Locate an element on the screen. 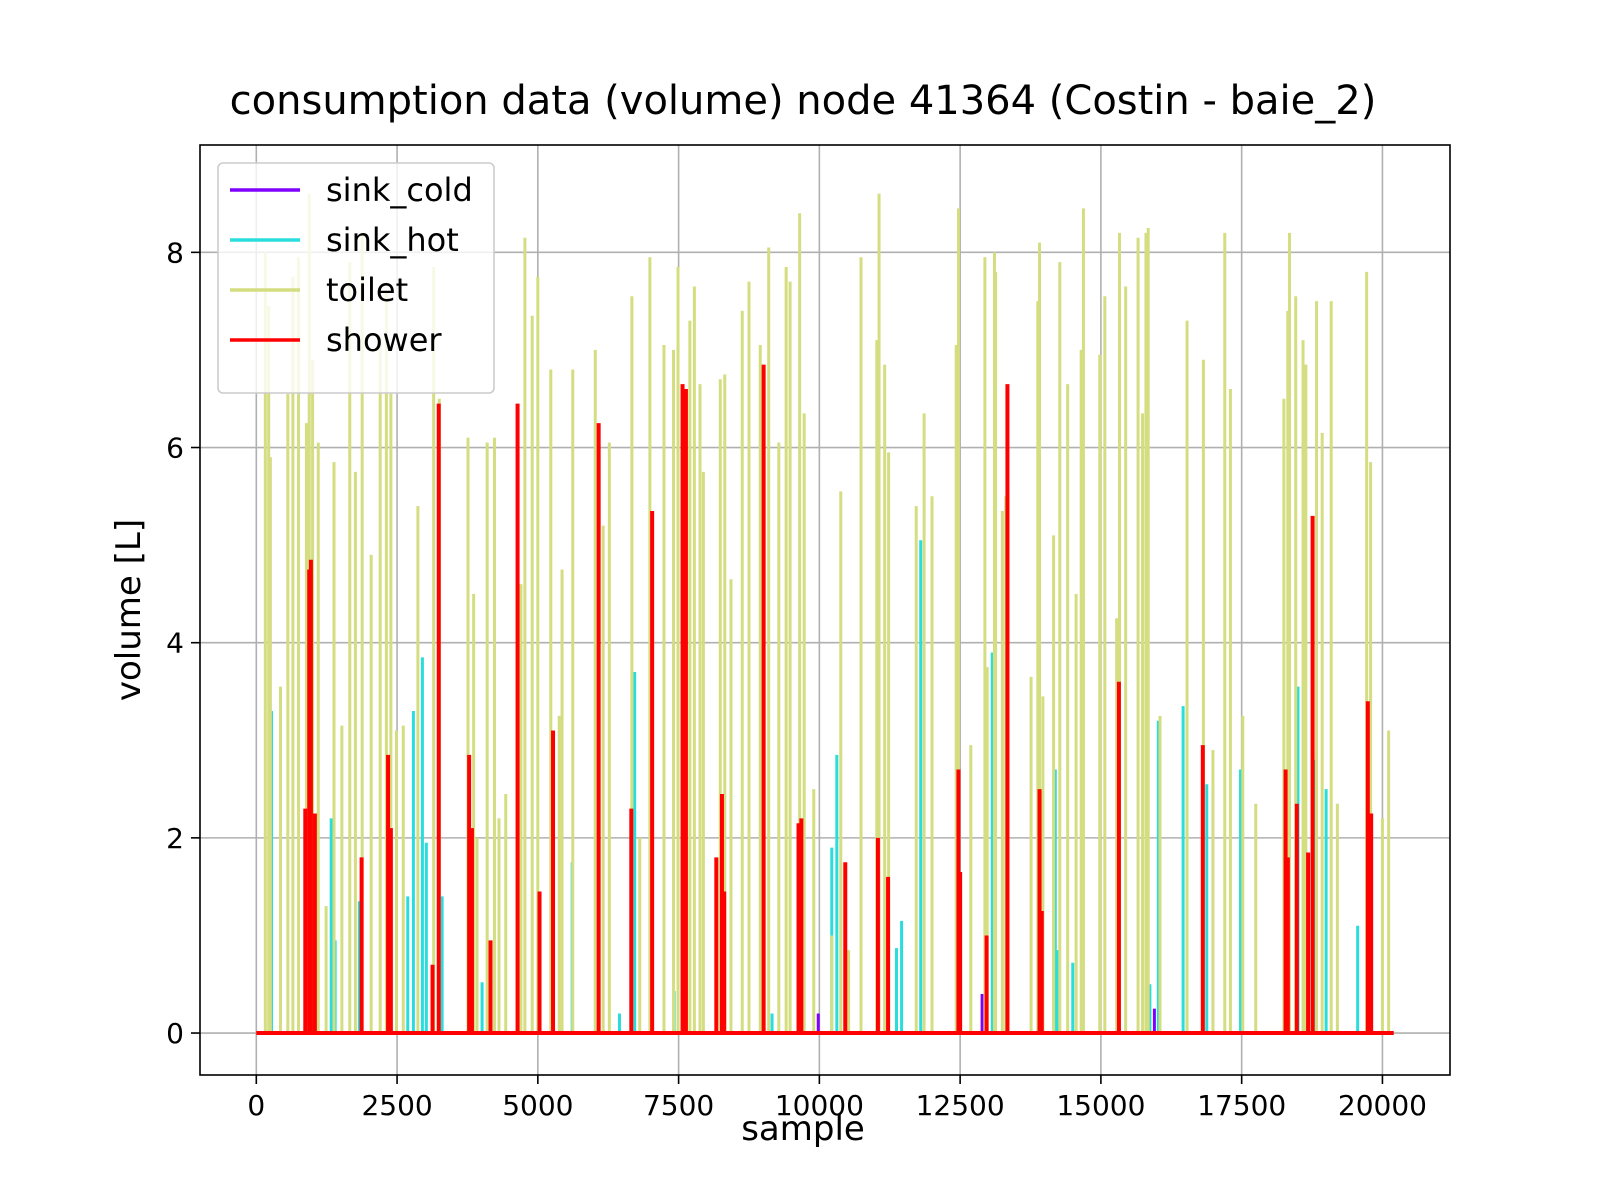  y-tick-label: 0 is located at coordinates (175, 1033).